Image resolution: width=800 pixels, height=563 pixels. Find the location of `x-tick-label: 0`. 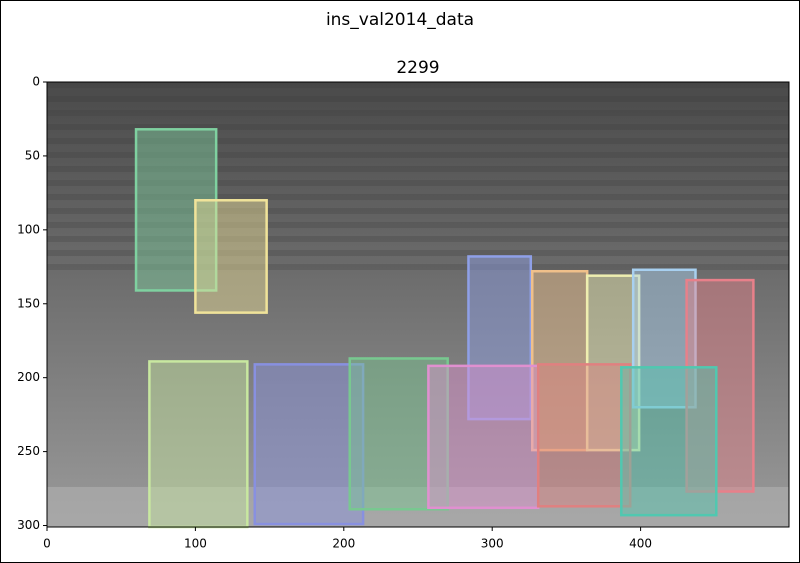

x-tick-label: 0 is located at coordinates (47, 544).